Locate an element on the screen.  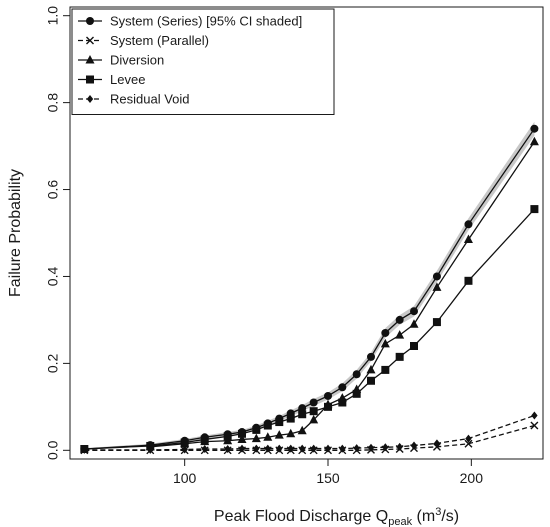
x-axis-label-main: Peak Flood Discharge Q is located at coordinates (301, 516).